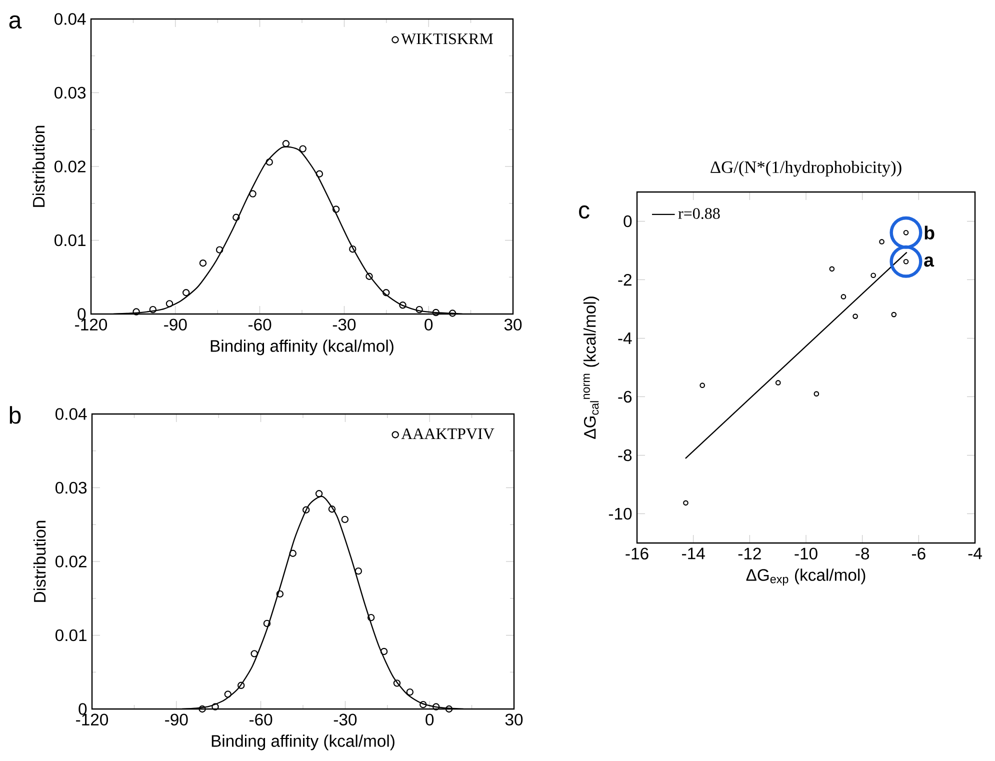  I want to click on y-tick-label: -10, so click(620, 514).